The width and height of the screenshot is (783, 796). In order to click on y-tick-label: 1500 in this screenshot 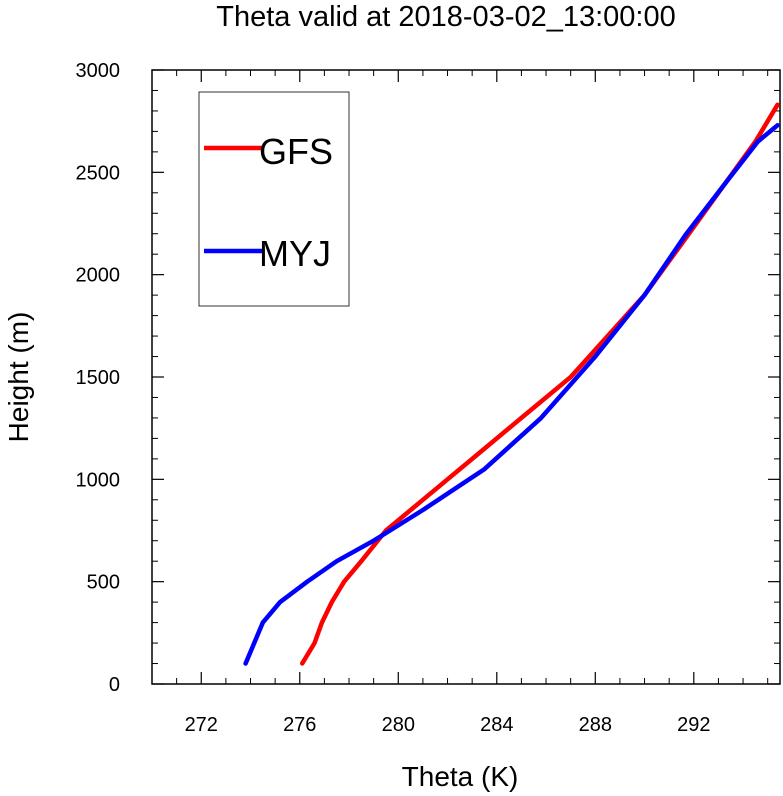, I will do `click(98, 378)`.